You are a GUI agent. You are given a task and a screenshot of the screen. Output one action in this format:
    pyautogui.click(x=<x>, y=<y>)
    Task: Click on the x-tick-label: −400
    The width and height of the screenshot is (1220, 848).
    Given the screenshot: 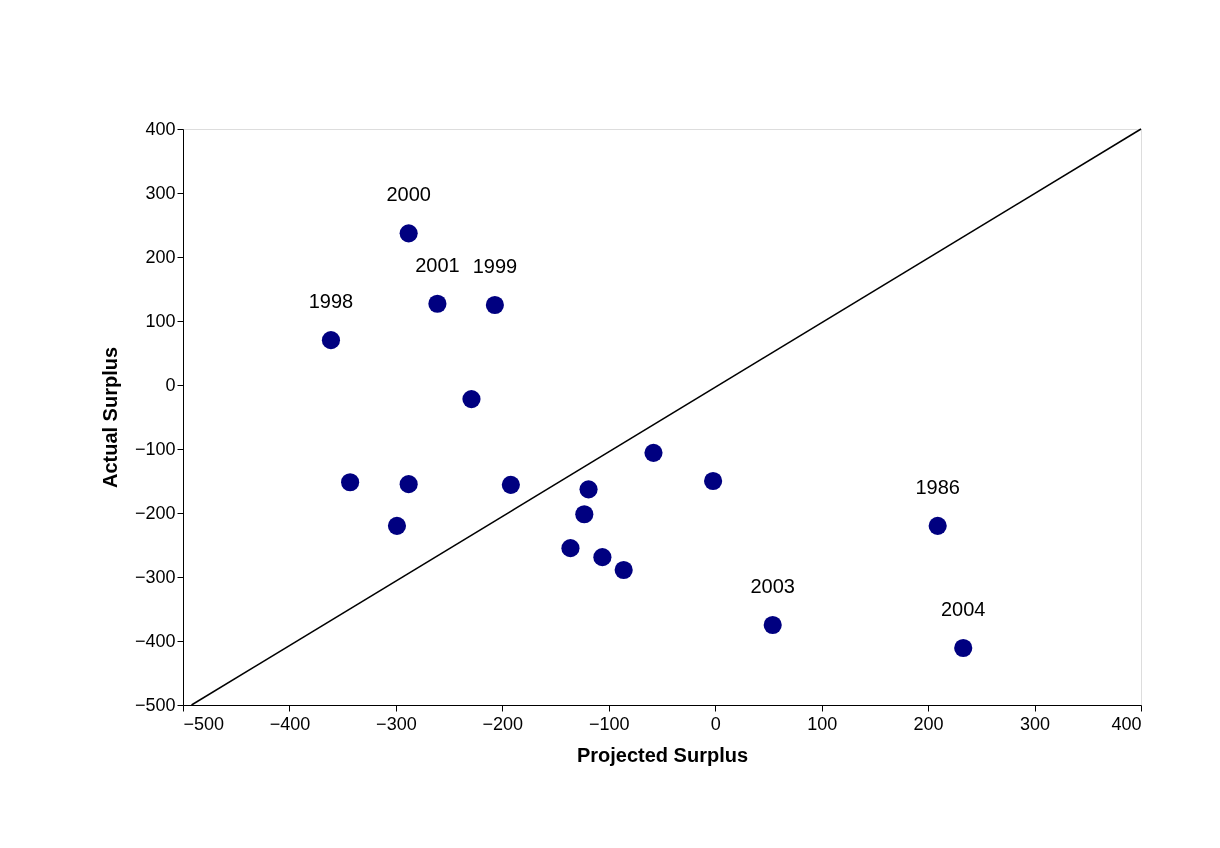 What is the action you would take?
    pyautogui.click(x=290, y=723)
    